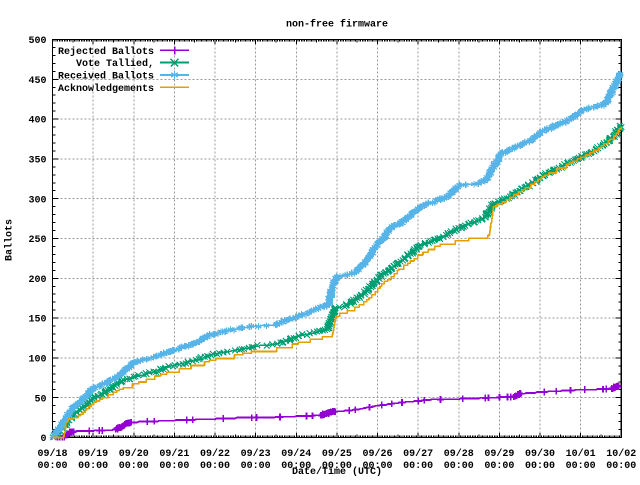 The width and height of the screenshot is (640, 485). I want to click on svg-text: 0, so click(43, 439).